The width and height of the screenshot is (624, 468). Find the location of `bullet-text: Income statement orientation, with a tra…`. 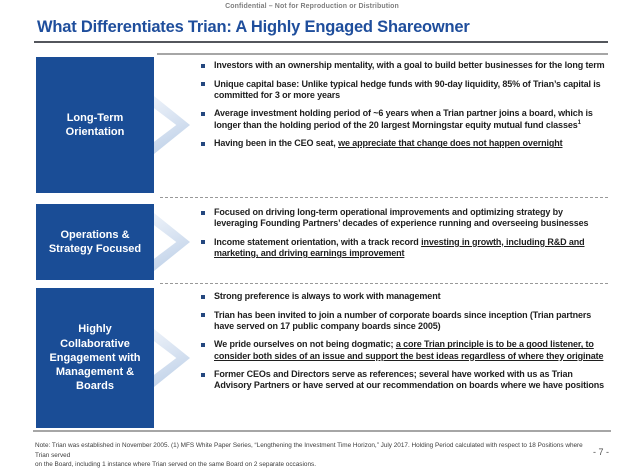

bullet-text: Income statement orientation, with a tra… is located at coordinates (399, 247).